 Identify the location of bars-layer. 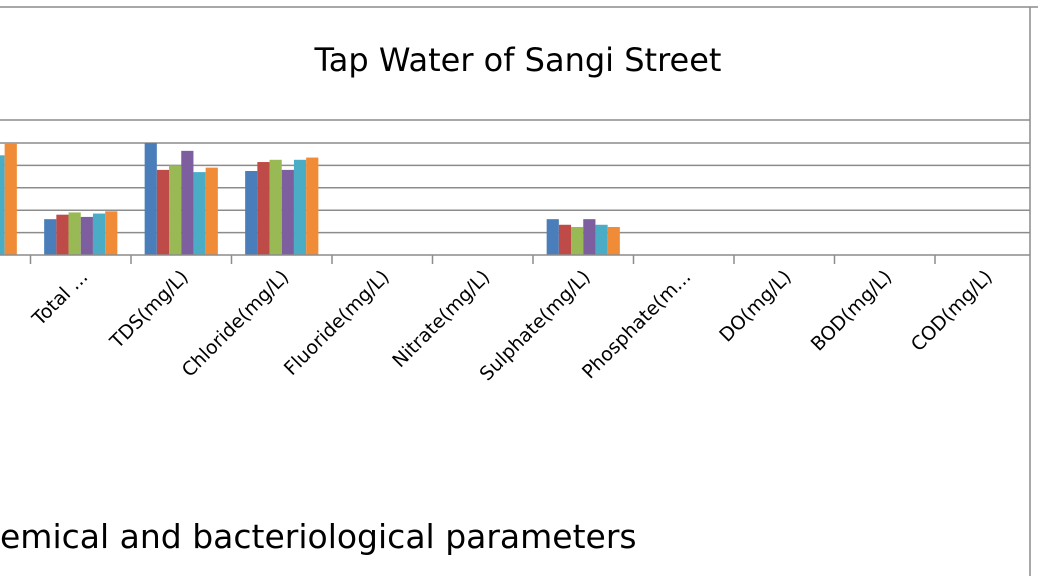
(310, 199).